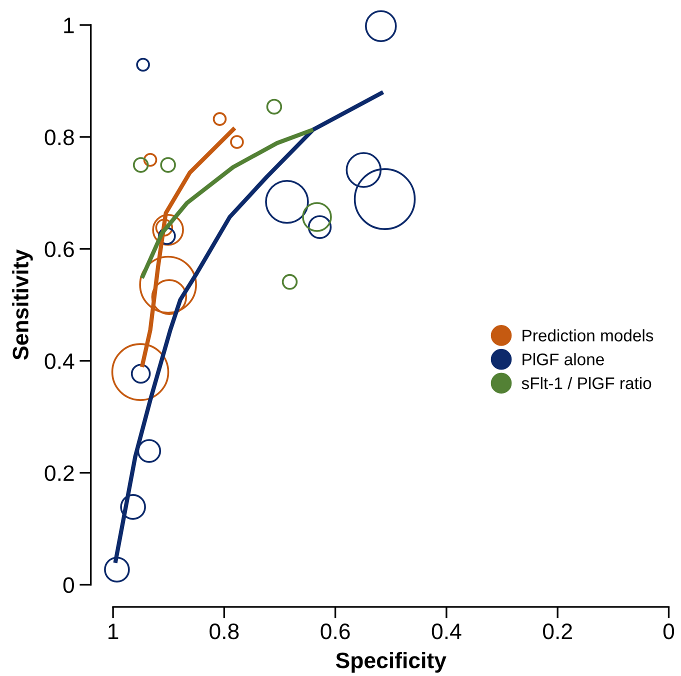 The image size is (681, 676). I want to click on line-series, so click(228, 204).